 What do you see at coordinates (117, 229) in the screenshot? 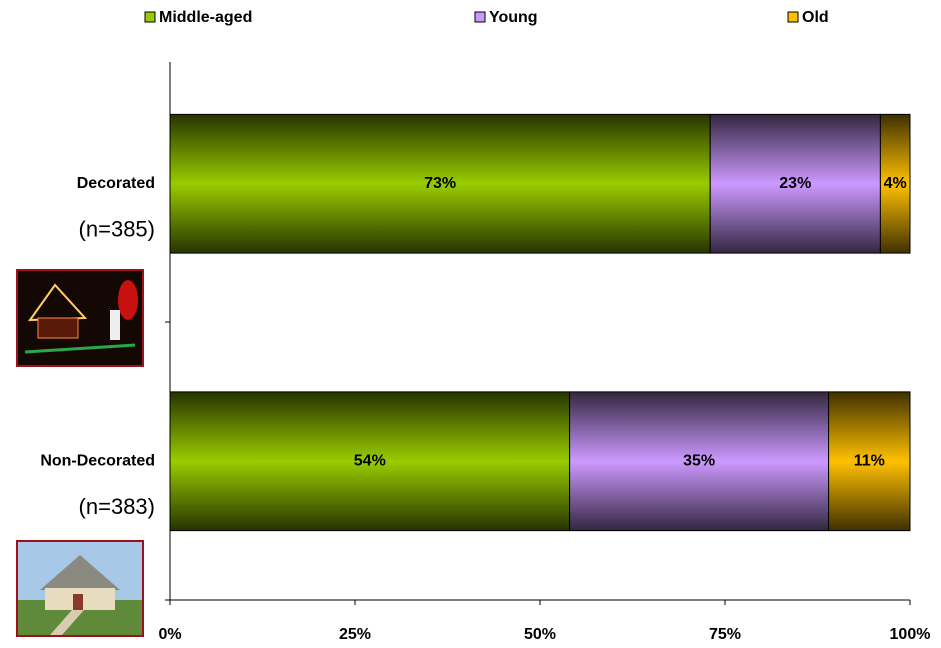
I see `category-note: (n=385)` at bounding box center [117, 229].